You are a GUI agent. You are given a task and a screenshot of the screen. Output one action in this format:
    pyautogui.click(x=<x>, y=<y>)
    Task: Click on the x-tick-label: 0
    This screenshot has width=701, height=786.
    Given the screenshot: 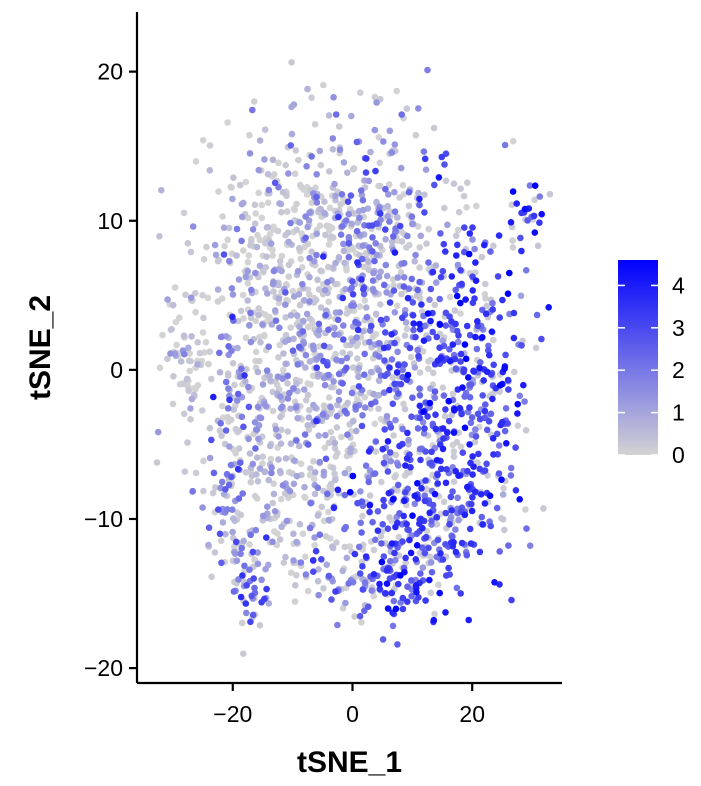 What is the action you would take?
    pyautogui.click(x=352, y=714)
    